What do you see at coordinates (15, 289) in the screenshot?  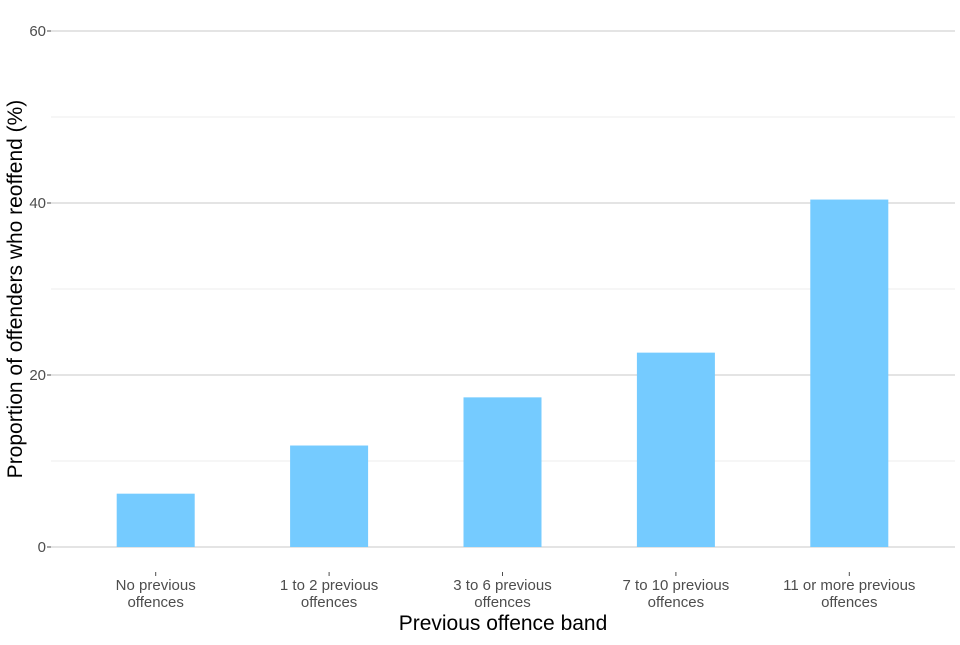 I see `y-axis-title: Proportion of offenders who reoffend (%)` at bounding box center [15, 289].